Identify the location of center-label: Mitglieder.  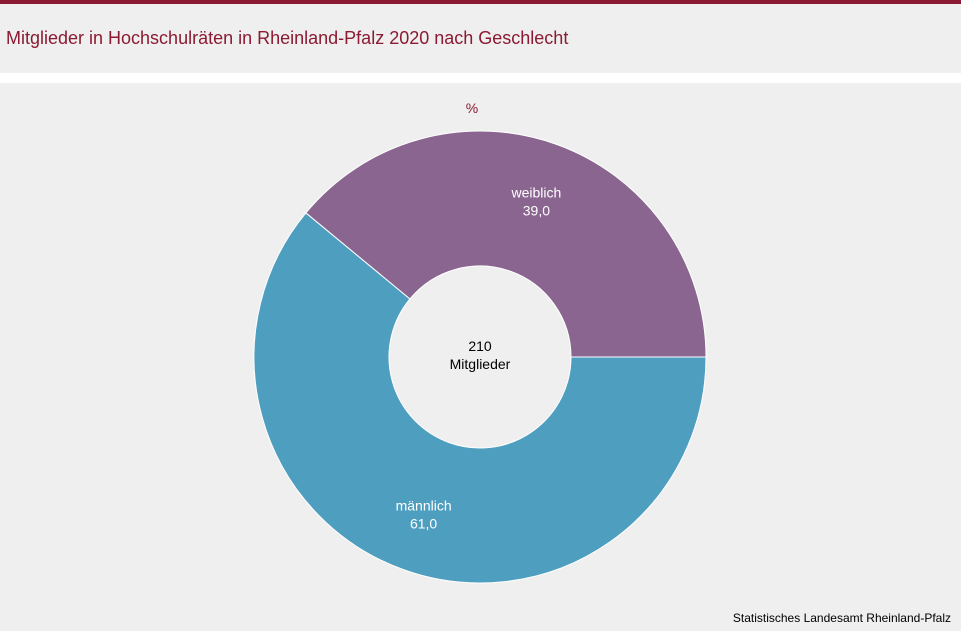
(480, 364).